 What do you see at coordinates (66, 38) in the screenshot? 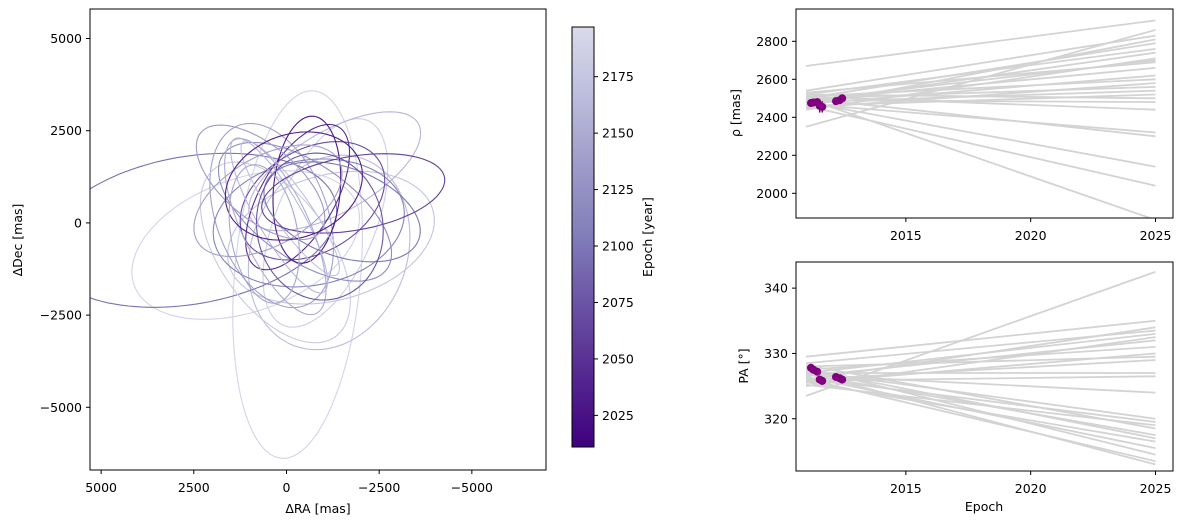
I see `orbit-y-tick-label: 5000` at bounding box center [66, 38].